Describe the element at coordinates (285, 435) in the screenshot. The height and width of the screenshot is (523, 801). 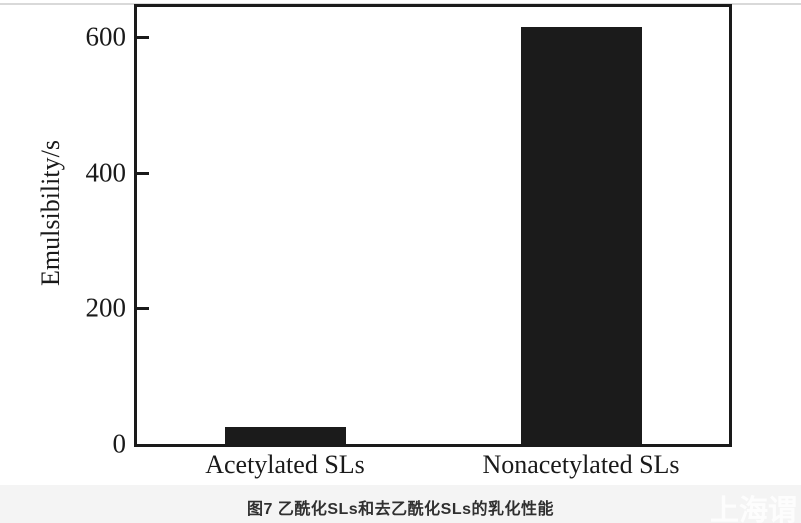
I see `bar-acetylated` at that location.